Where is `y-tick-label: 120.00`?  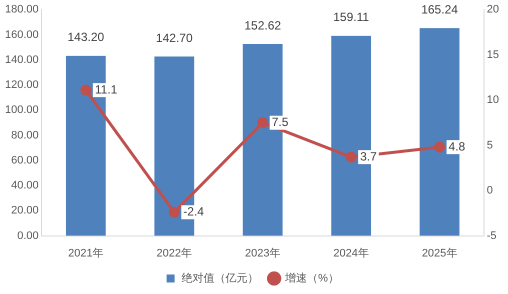 y-tick-label: 120.00 is located at coordinates (21, 85).